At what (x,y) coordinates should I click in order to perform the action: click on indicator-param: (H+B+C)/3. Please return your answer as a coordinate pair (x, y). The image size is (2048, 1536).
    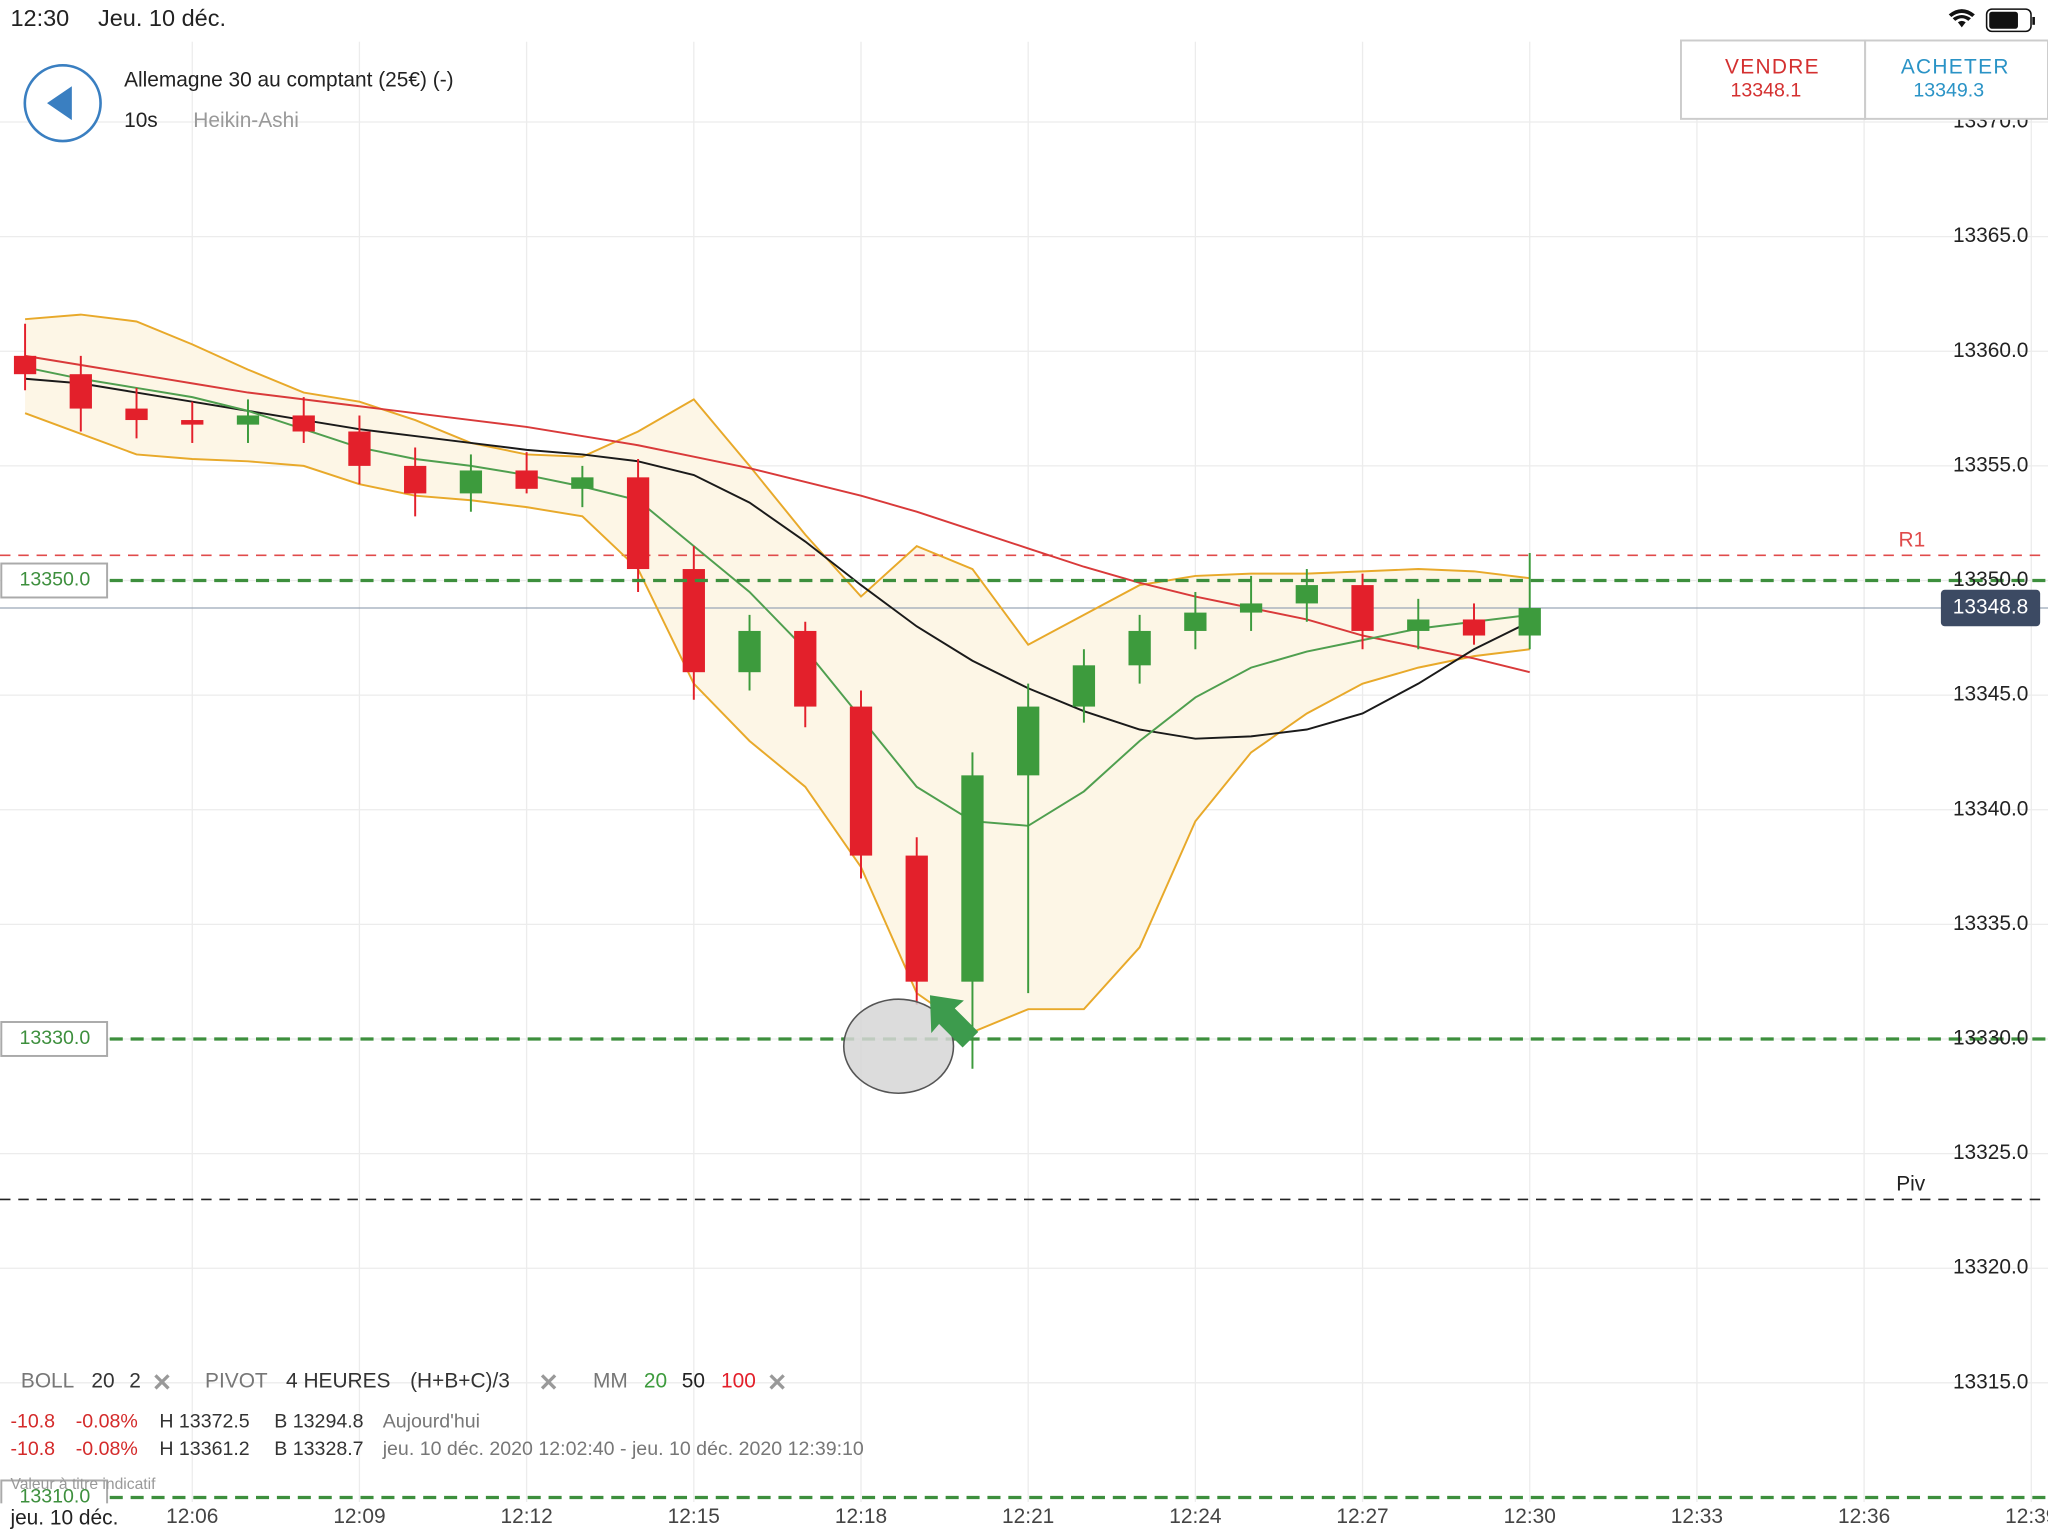
    Looking at the image, I should click on (460, 1380).